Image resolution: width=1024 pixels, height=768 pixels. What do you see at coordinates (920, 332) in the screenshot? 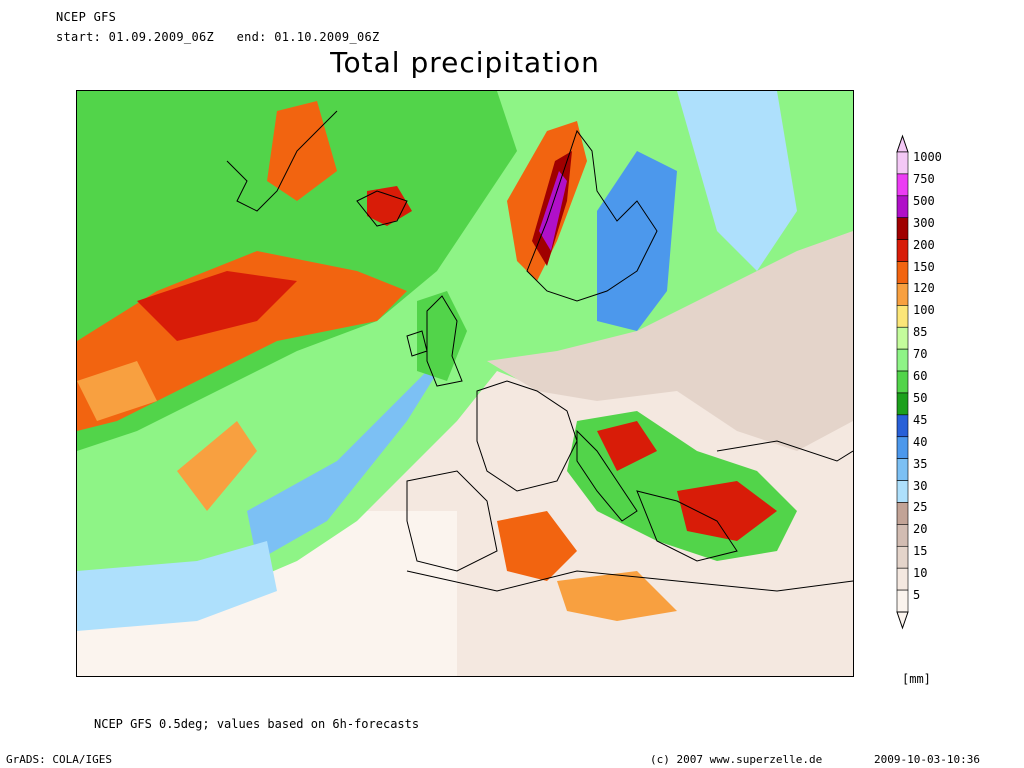
I see `legend-label-85: 85` at bounding box center [920, 332].